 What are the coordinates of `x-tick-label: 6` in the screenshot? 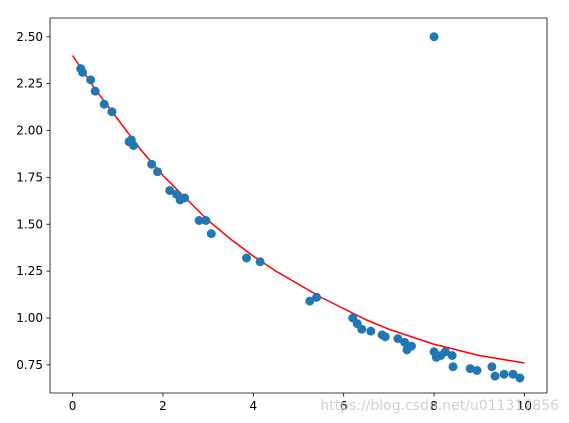 It's located at (344, 406).